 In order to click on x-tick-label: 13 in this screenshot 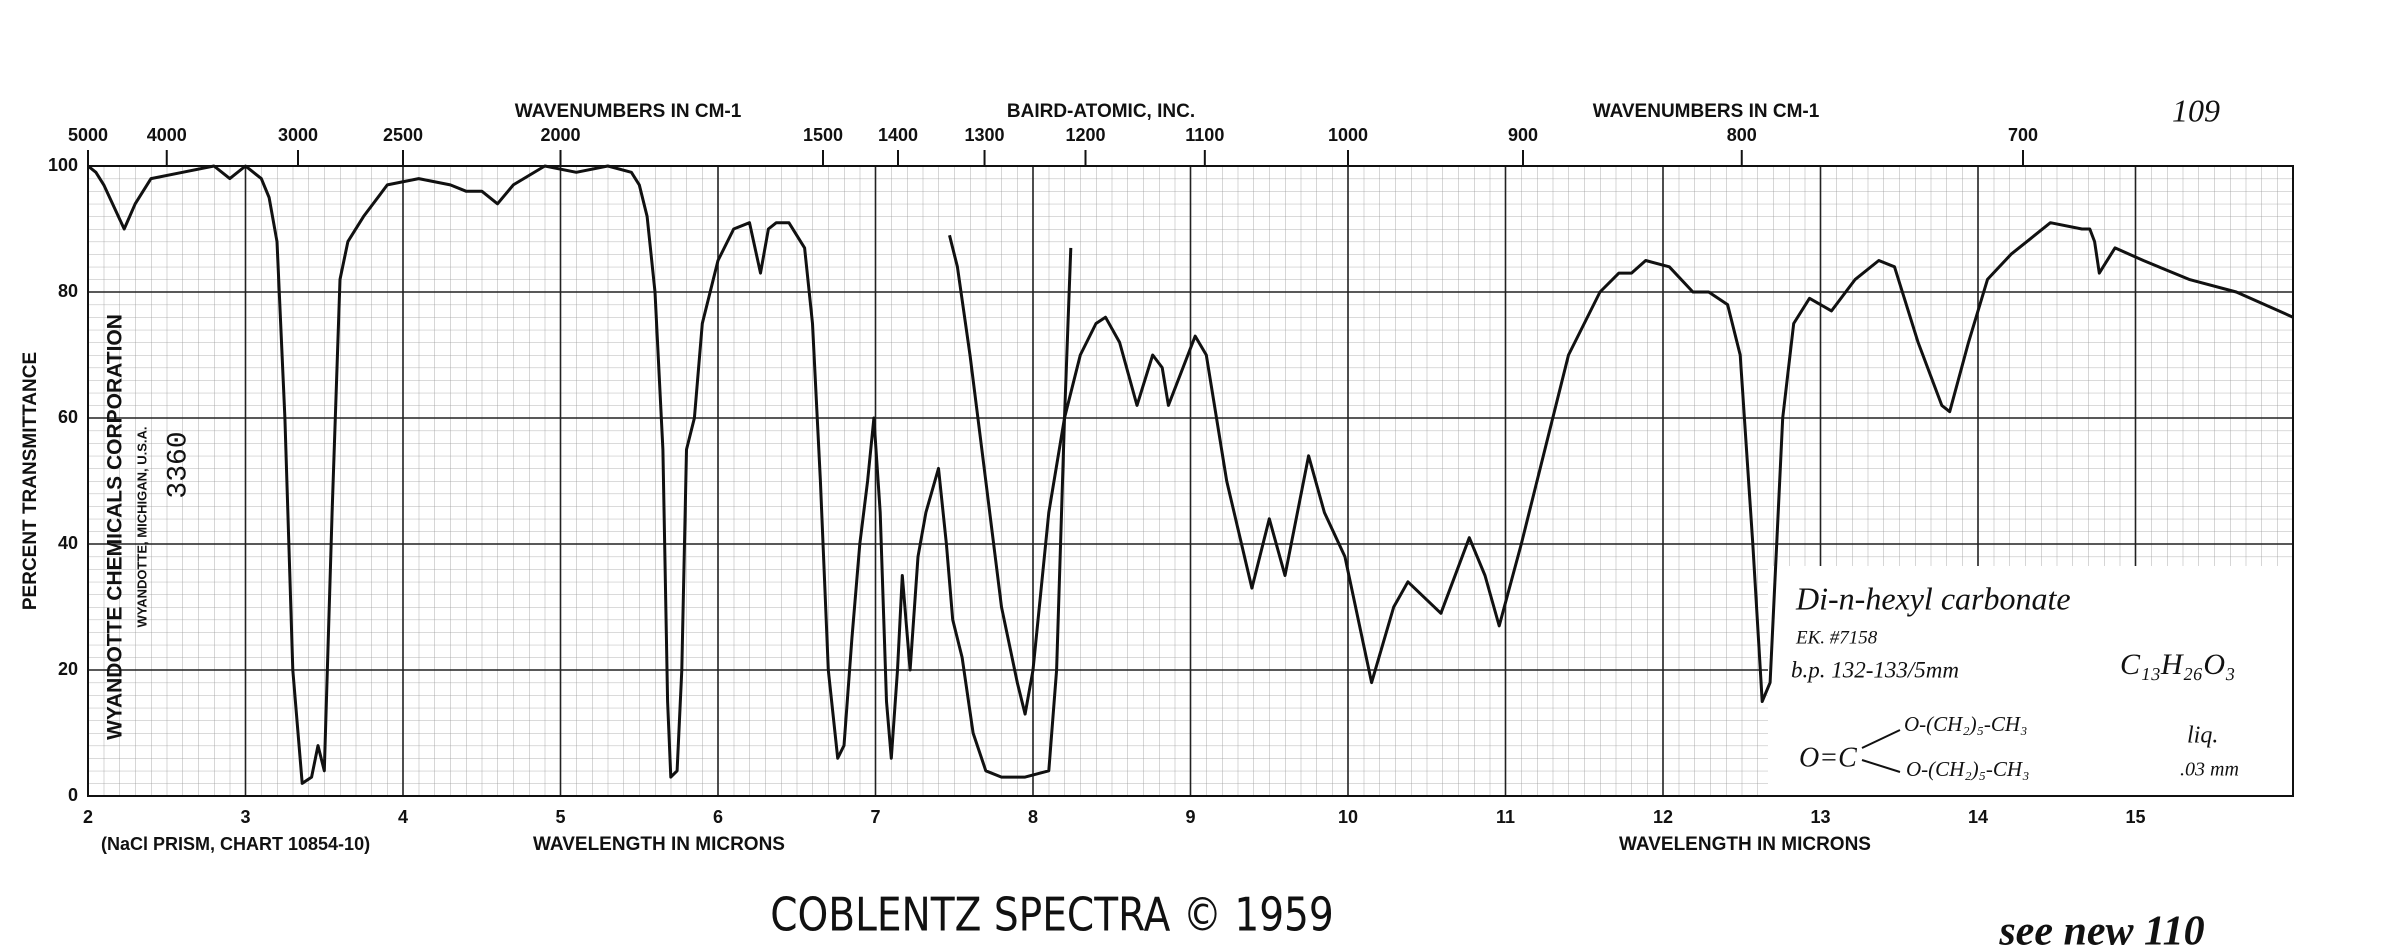, I will do `click(1820, 817)`.